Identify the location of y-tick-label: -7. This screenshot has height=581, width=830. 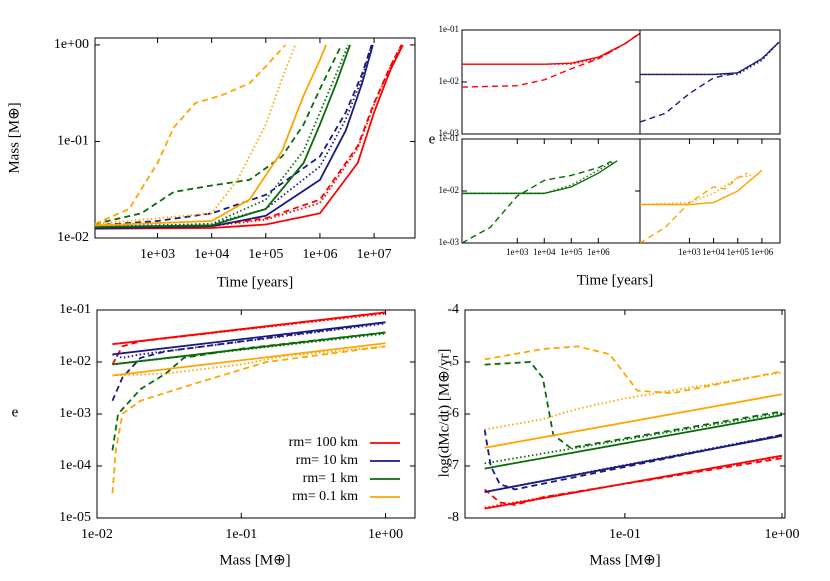
(453, 465).